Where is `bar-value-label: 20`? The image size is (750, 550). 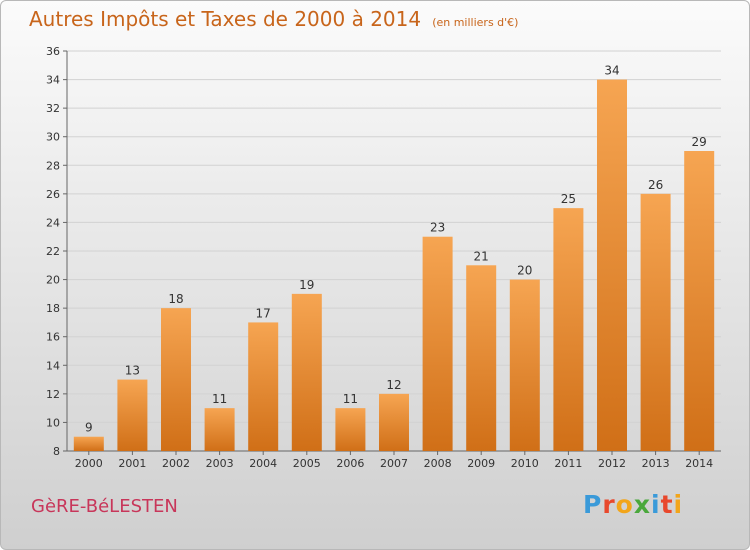
bar-value-label: 20 is located at coordinates (524, 271).